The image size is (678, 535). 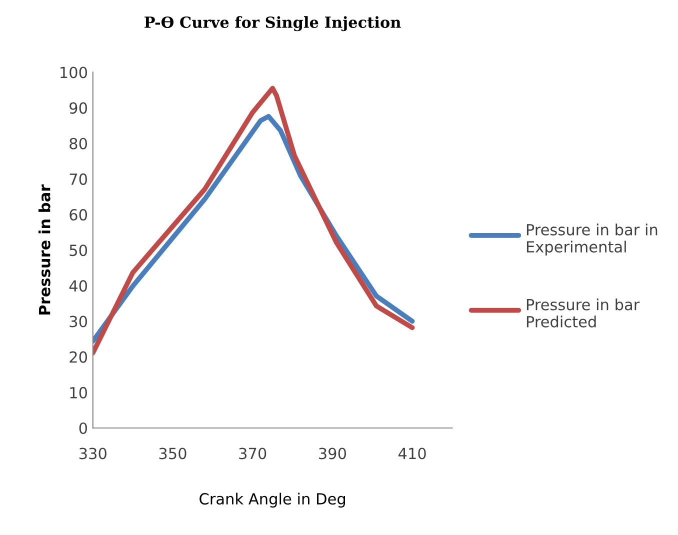 I want to click on y-tick-label: 60, so click(x=79, y=215).